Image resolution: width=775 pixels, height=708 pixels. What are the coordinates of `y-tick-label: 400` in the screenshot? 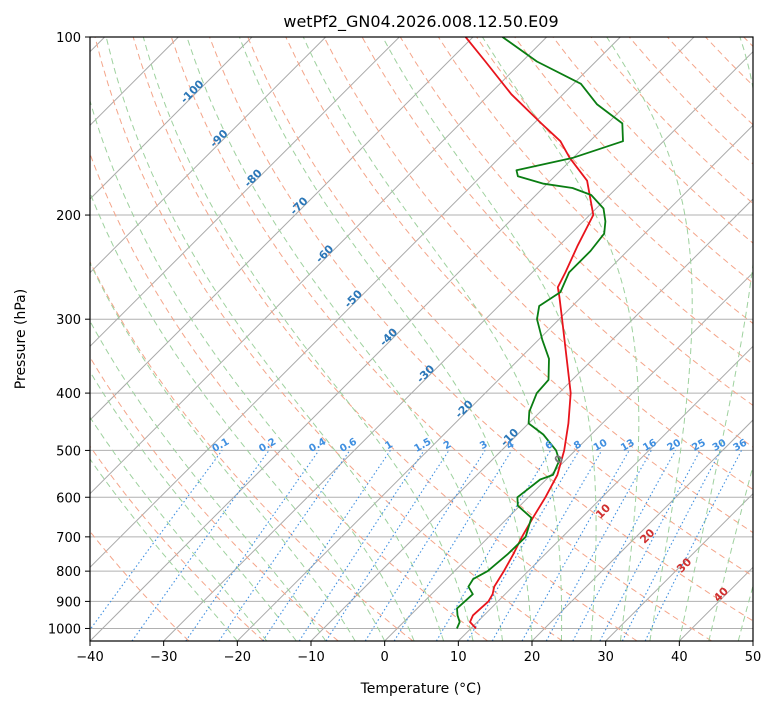 It's located at (68, 394).